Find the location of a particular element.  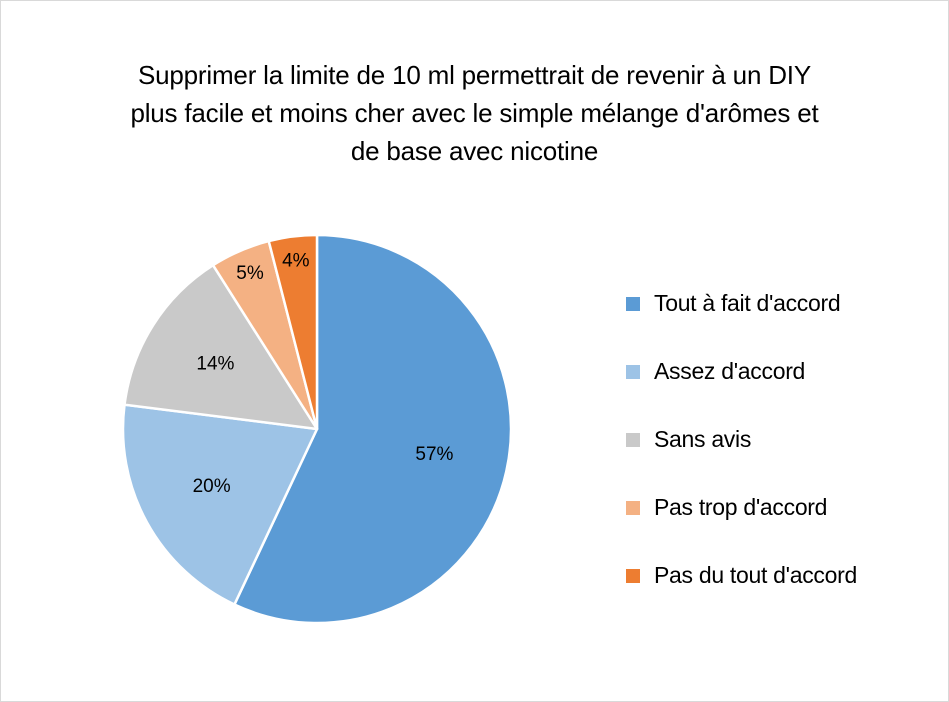

pie-slice-assez-d-accord is located at coordinates (220, 504).